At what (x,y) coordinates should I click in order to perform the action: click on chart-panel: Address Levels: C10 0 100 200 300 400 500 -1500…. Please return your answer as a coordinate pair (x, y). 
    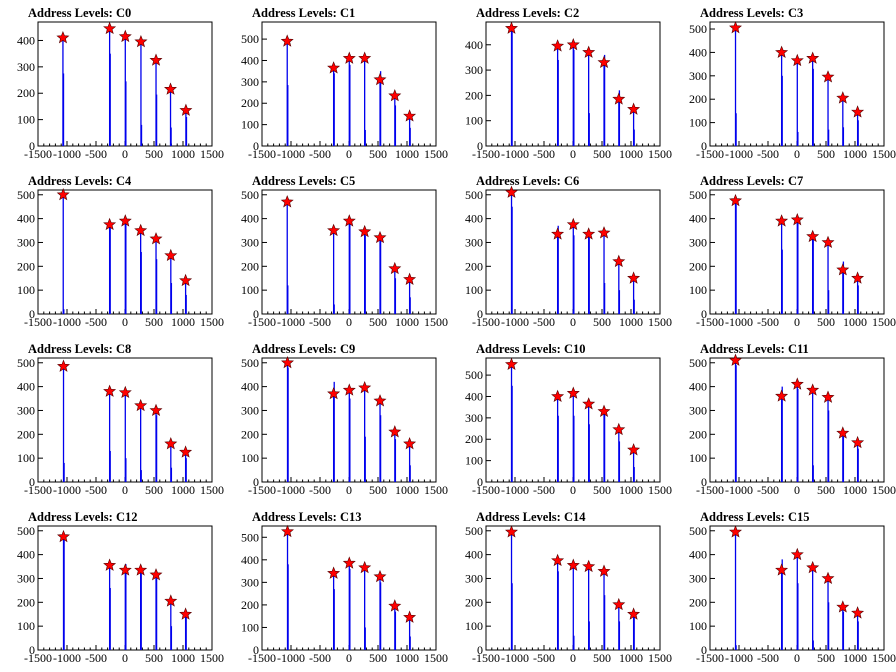
    Looking at the image, I should click on (568, 419).